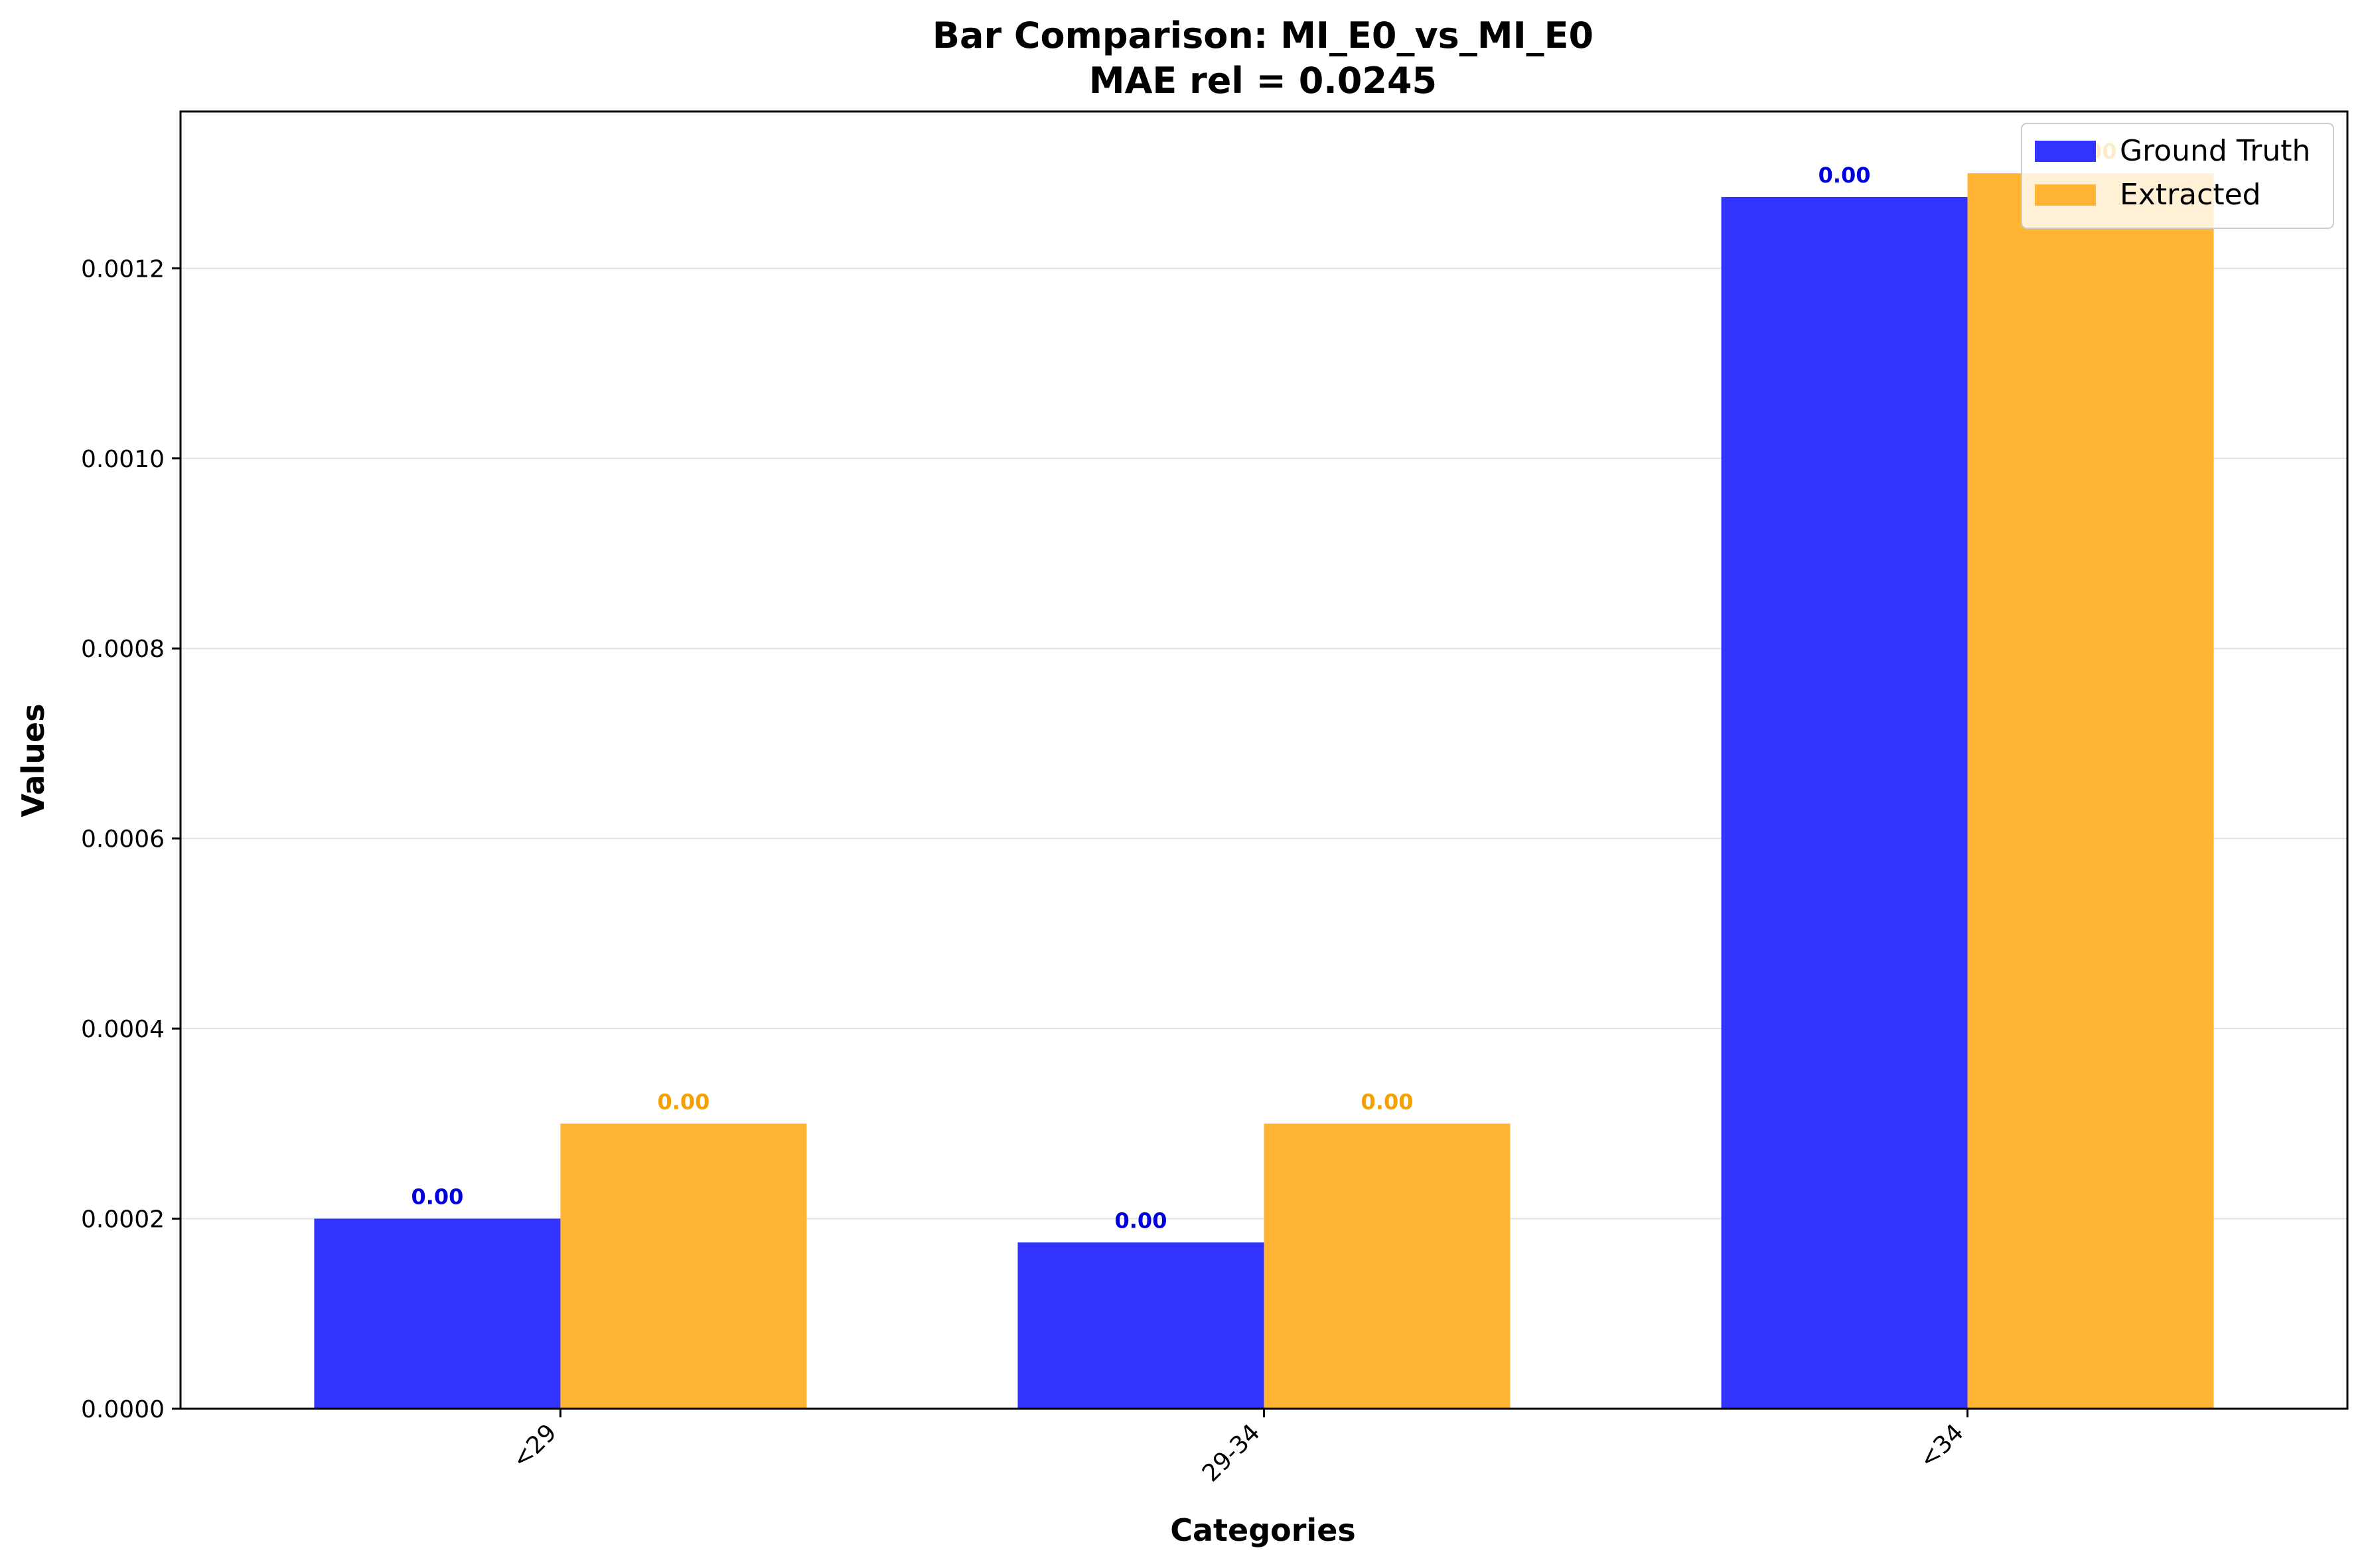 This screenshot has width=2366, height=1568. What do you see at coordinates (1263, 81) in the screenshot?
I see `chart-subtitle: MAE rel = 0.0245` at bounding box center [1263, 81].